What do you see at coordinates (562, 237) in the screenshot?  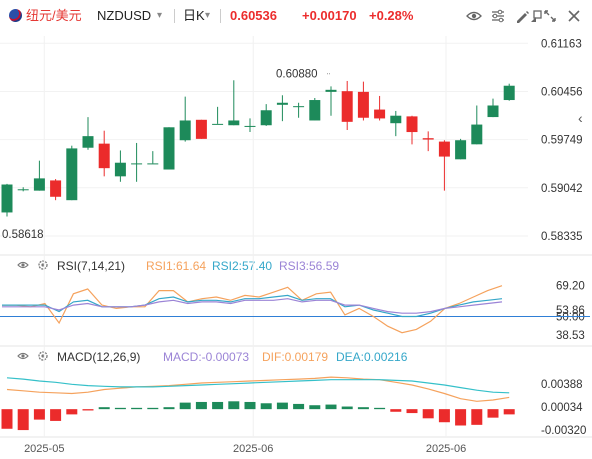 I see `price-tick-label: 0.58335` at bounding box center [562, 237].